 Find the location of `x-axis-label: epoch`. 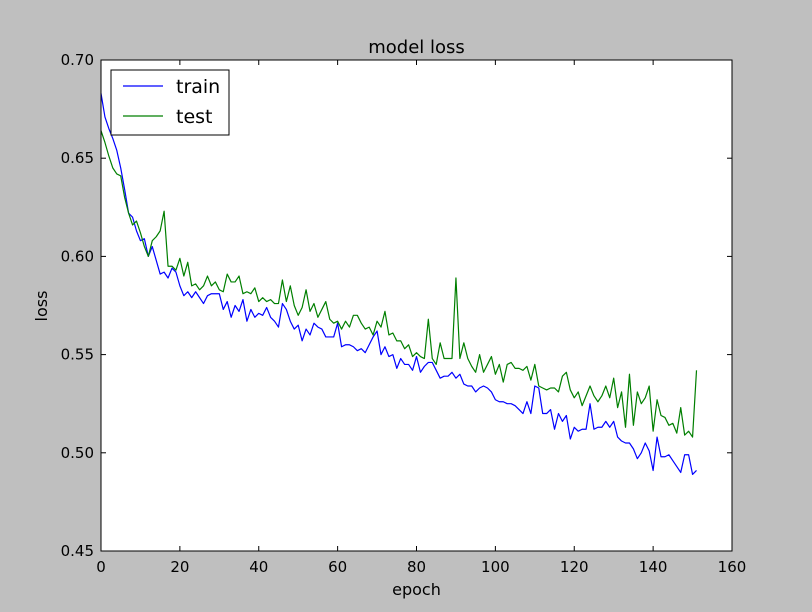

x-axis-label: epoch is located at coordinates (416, 589).